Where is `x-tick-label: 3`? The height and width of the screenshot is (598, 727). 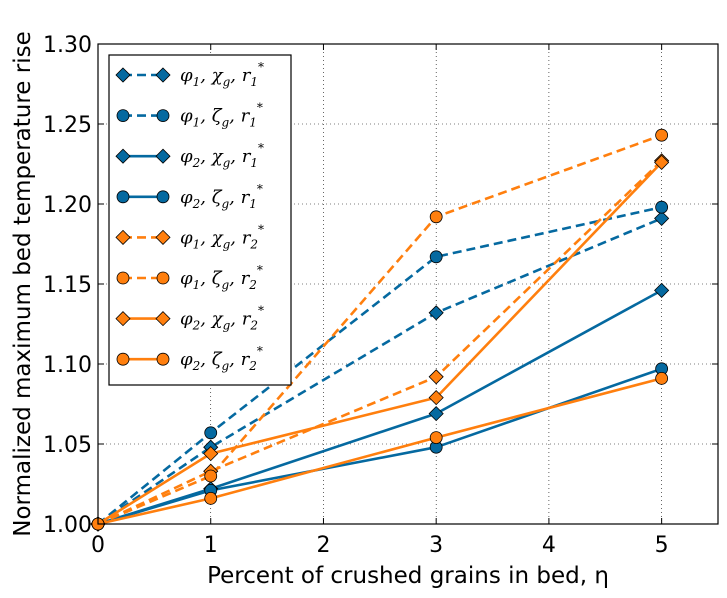 x-tick-label: 3 is located at coordinates (436, 545).